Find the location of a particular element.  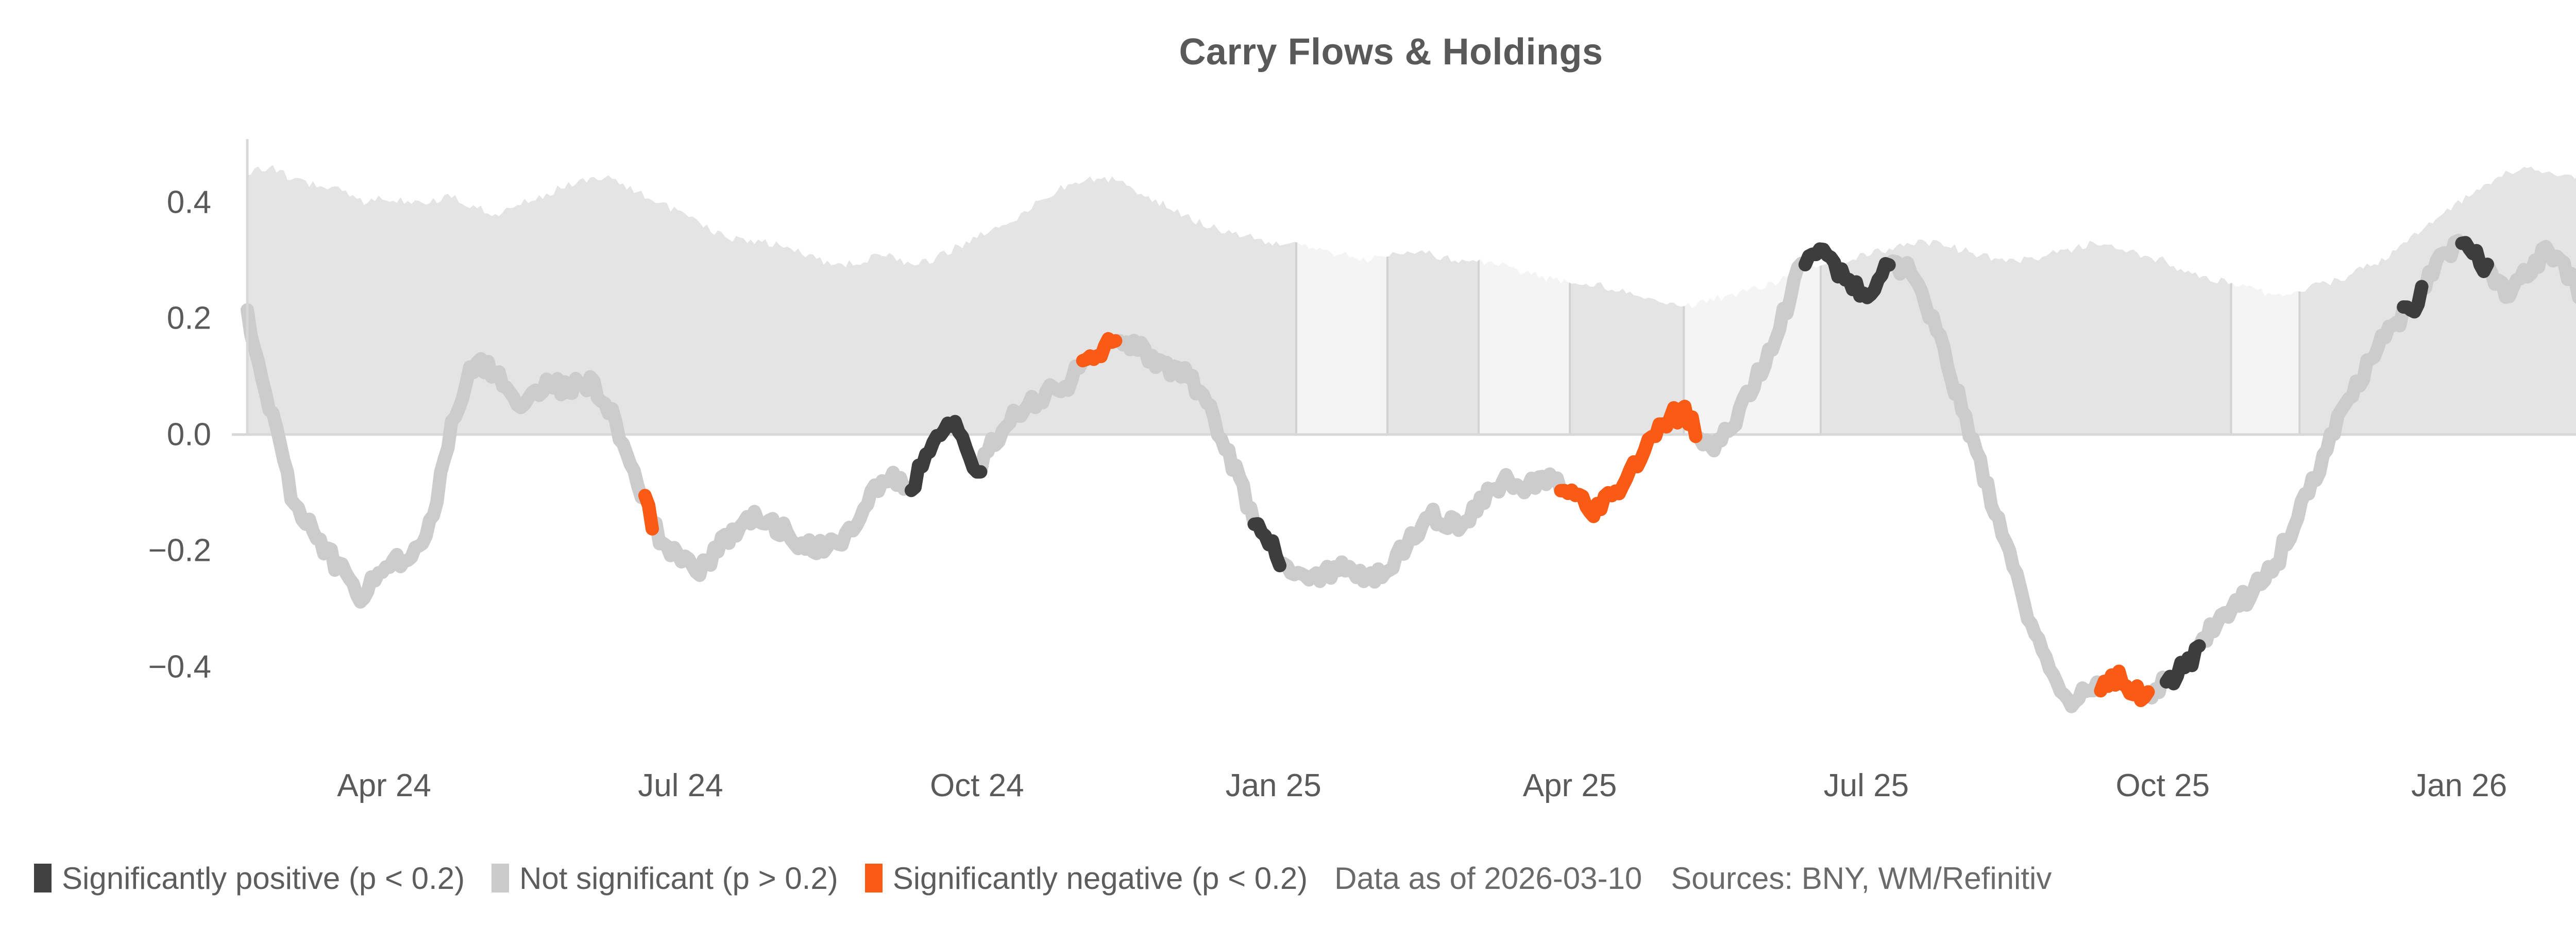

x-tick-label: Oct 24 is located at coordinates (976, 785).